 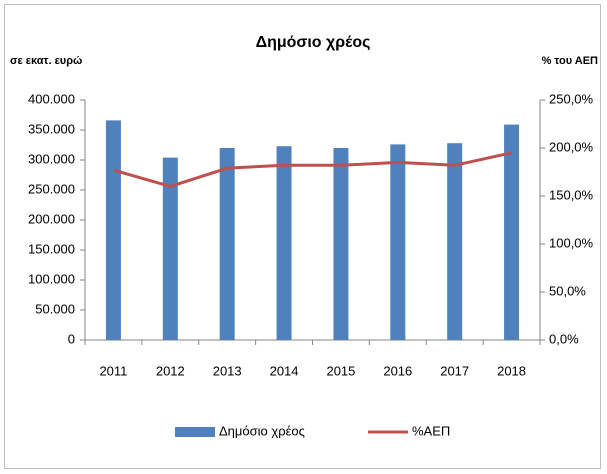 I want to click on y2-tick-label: 150,0%, so click(x=571, y=194).